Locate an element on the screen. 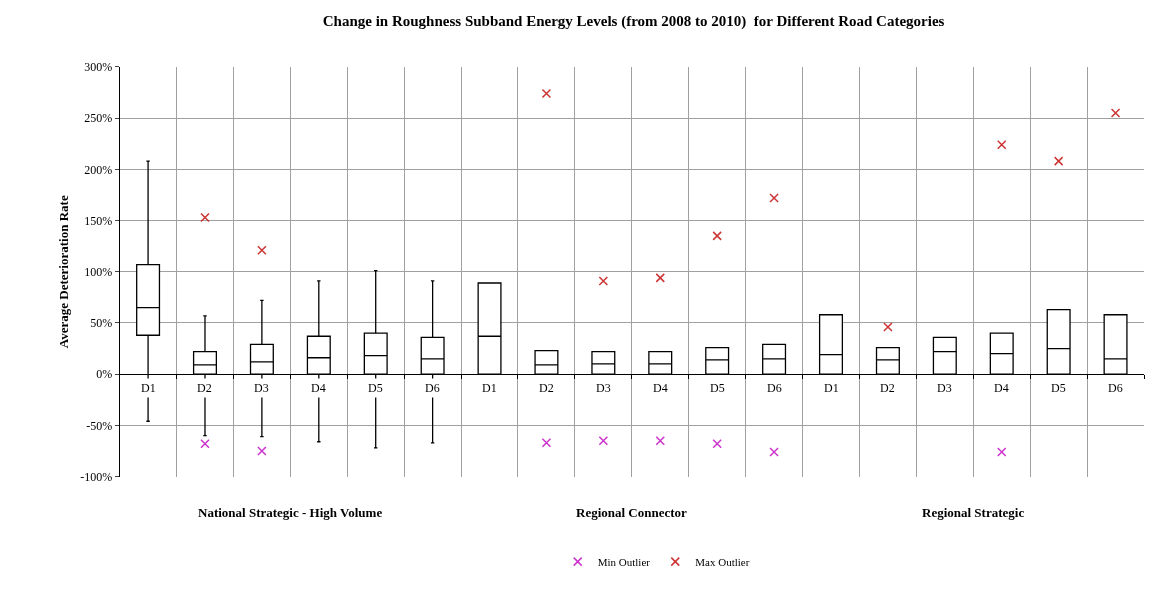 The height and width of the screenshot is (589, 1152). y-tick-label: 100% is located at coordinates (98, 271).